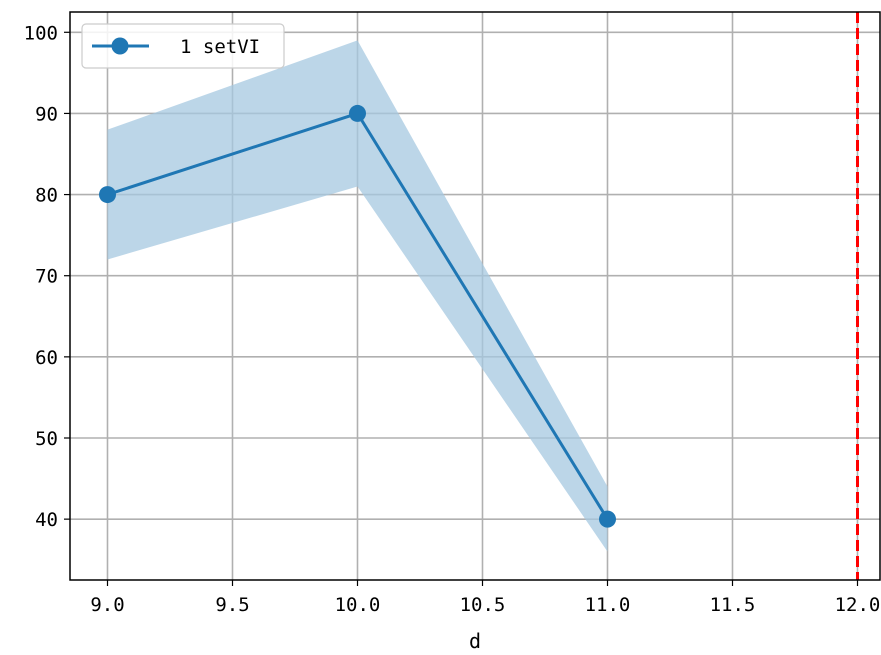  What do you see at coordinates (46, 114) in the screenshot?
I see `y-tick-label: 90` at bounding box center [46, 114].